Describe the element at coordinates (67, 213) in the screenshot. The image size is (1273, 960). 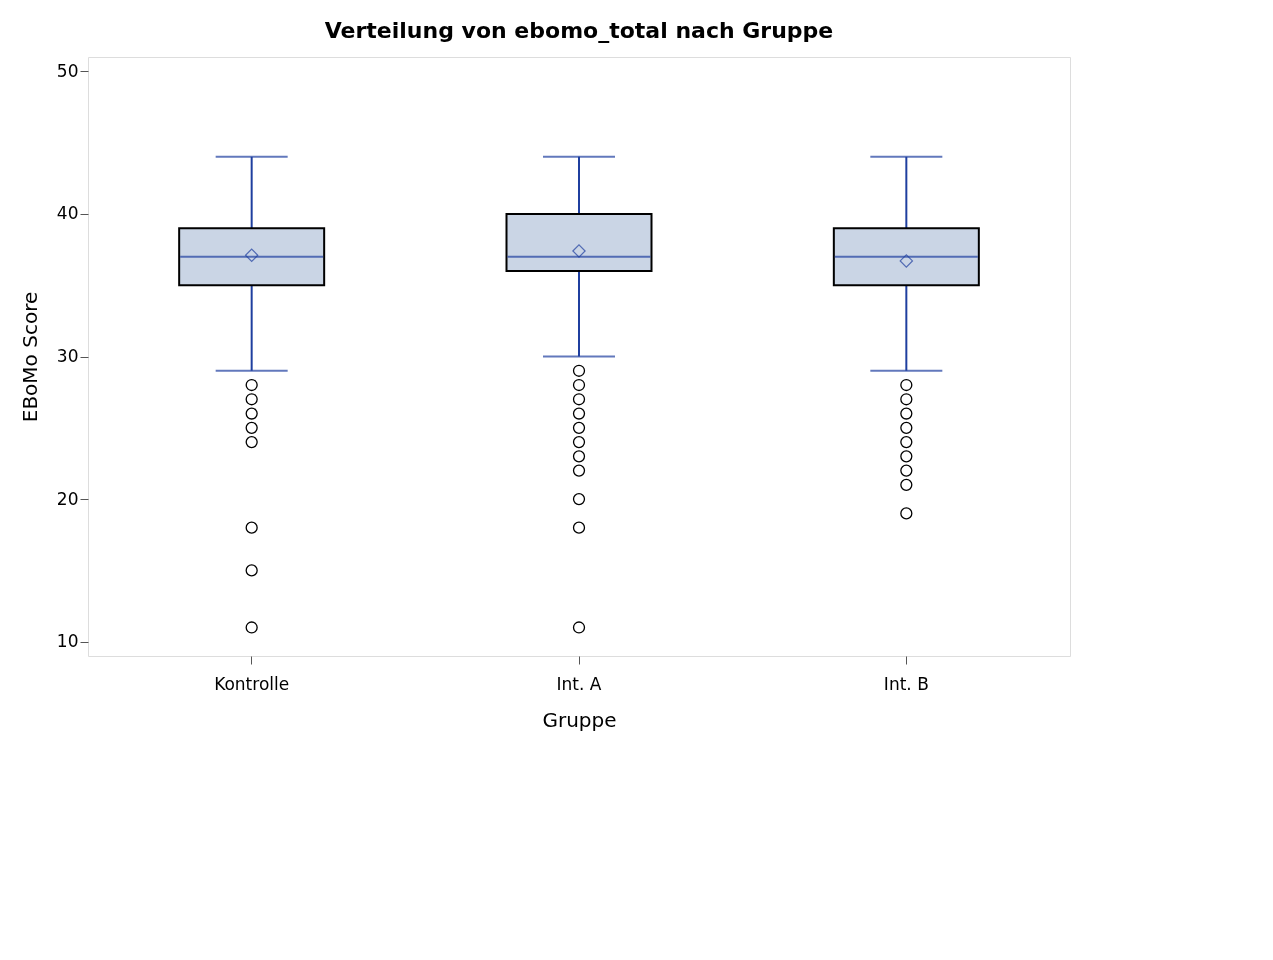
I see `y-tick-label: 40` at that location.